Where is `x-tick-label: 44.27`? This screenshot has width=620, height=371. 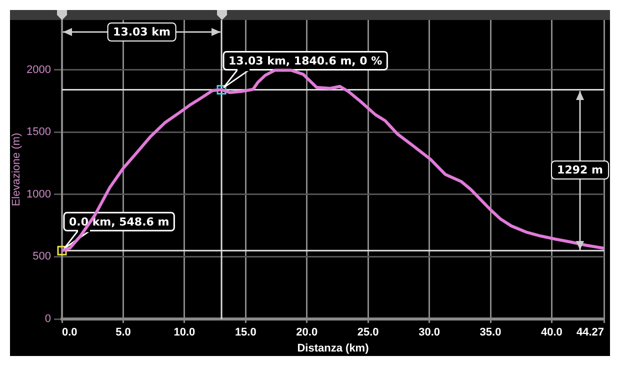
x-tick-label: 44.27 is located at coordinates (590, 332).